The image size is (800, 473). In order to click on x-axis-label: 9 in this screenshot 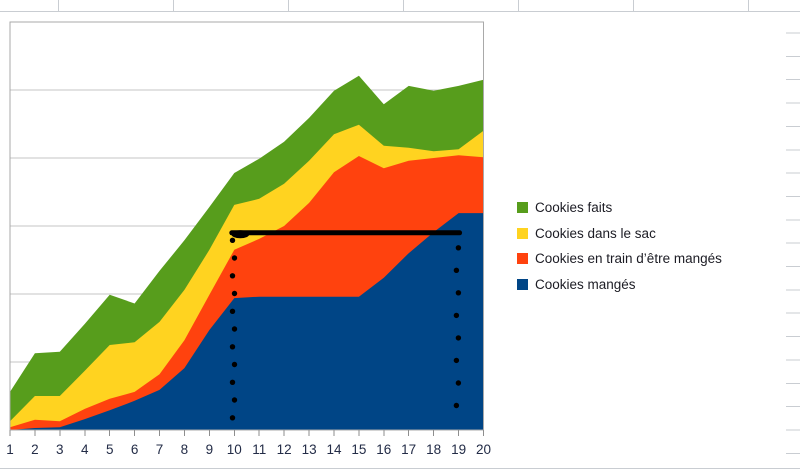, I will do `click(210, 449)`.